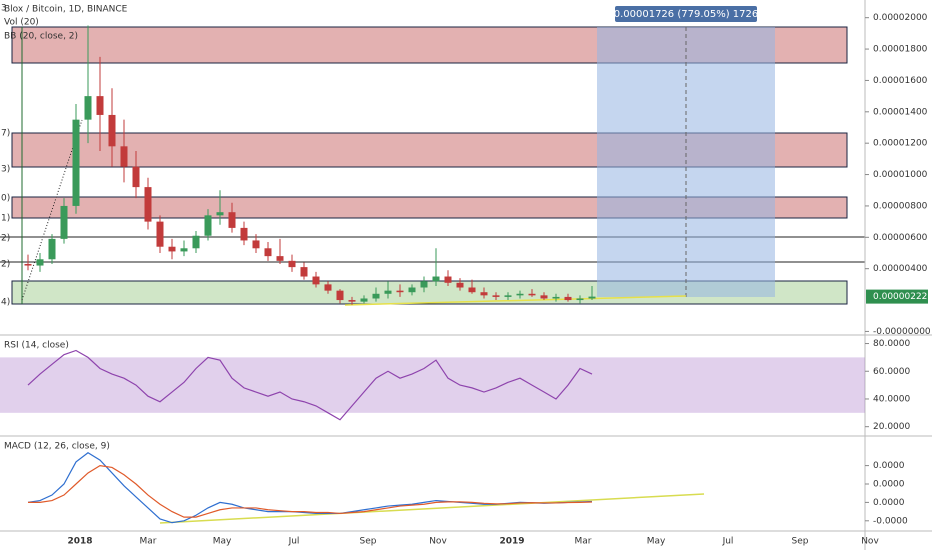  What do you see at coordinates (891, 427) in the screenshot?
I see `y-tick-label: 20.0000` at bounding box center [891, 427].